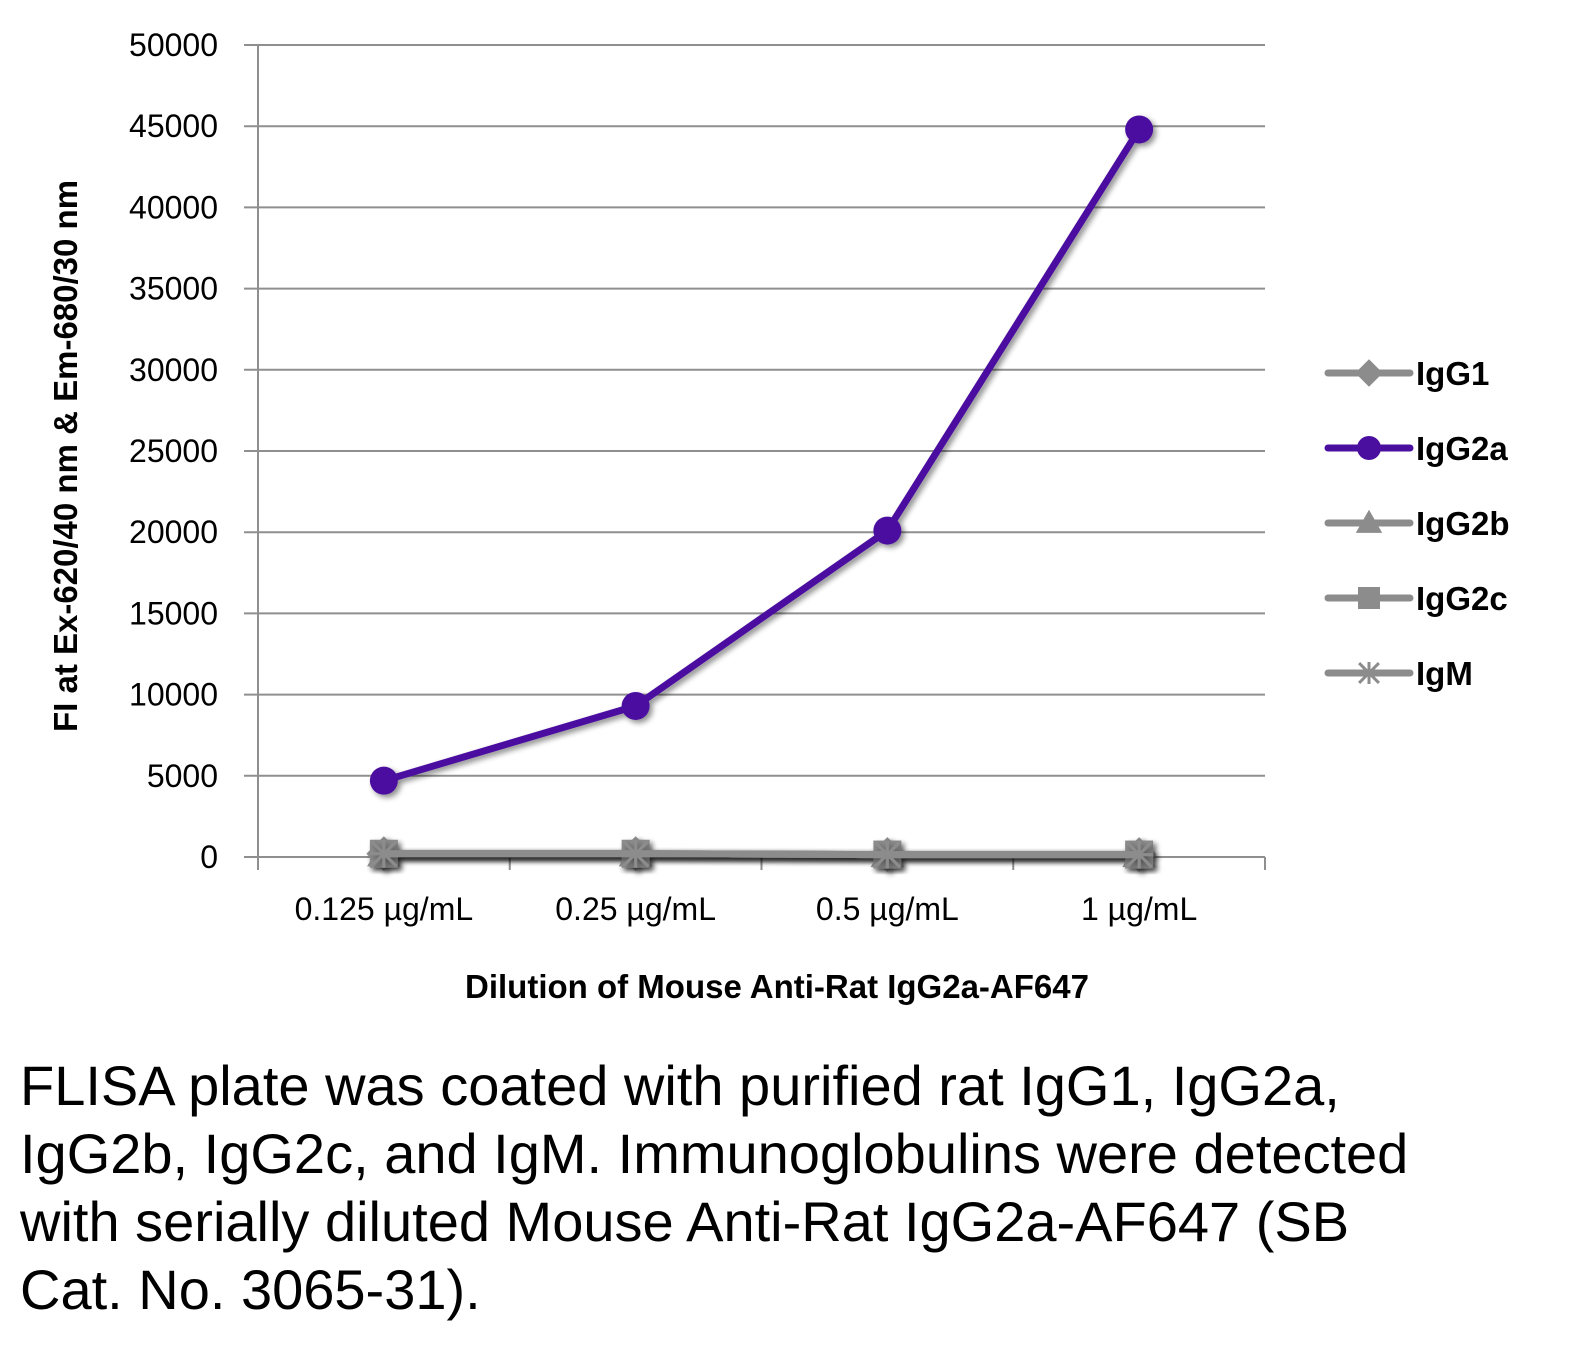  I want to click on legend-label: IgG2a, so click(1462, 448).